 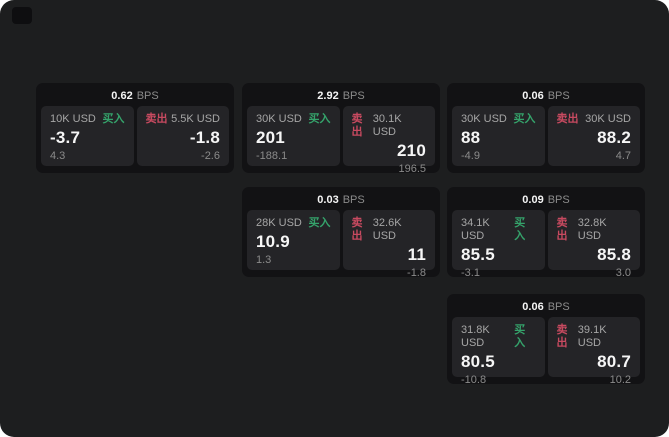 What do you see at coordinates (87, 136) in the screenshot?
I see `buy-panel: 10K USD 买入 -3.7 4.3` at bounding box center [87, 136].